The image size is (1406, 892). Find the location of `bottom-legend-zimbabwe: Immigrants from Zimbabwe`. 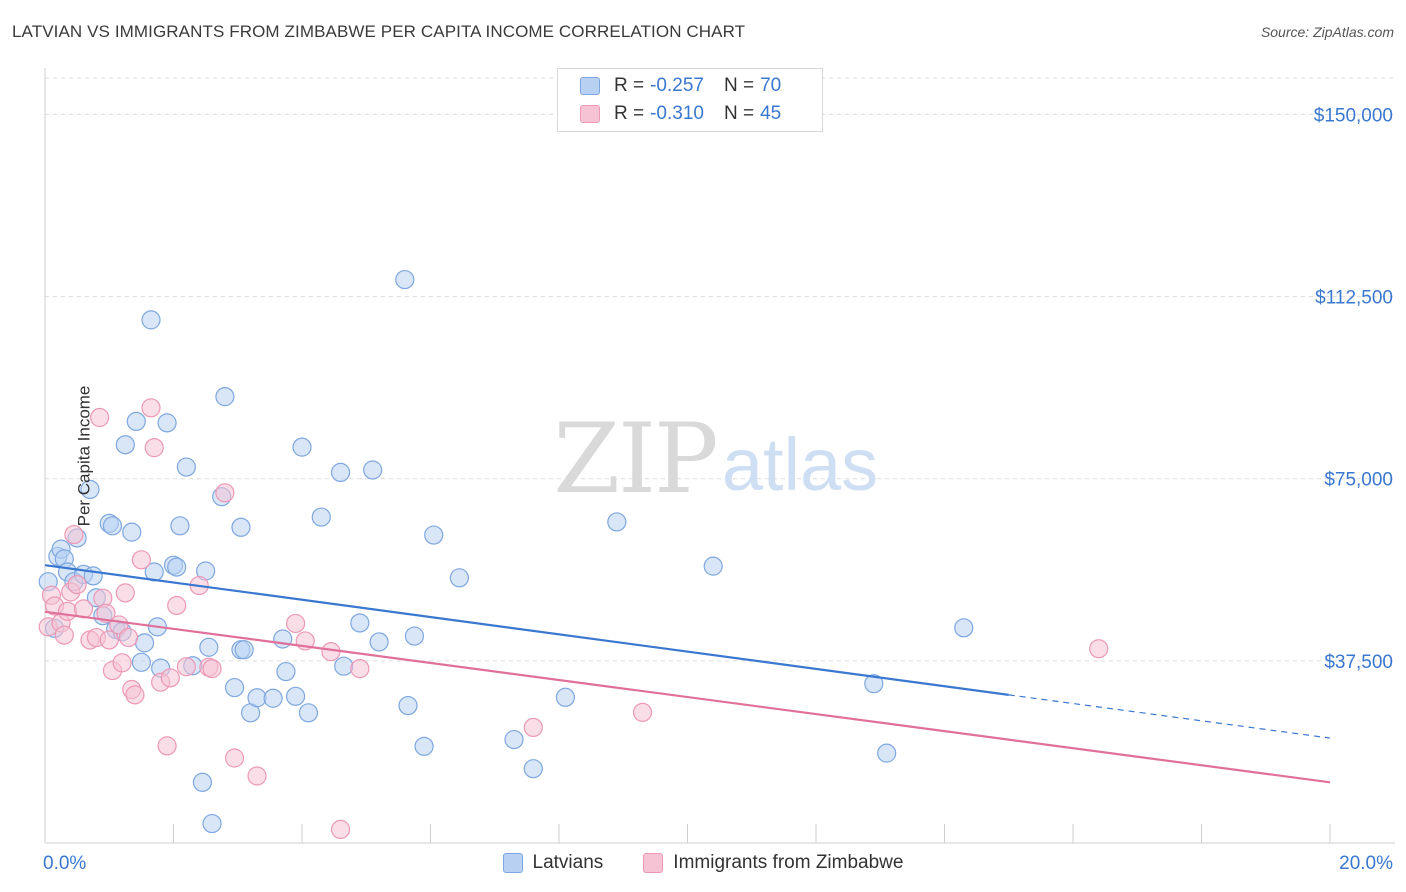

bottom-legend-zimbabwe: Immigrants from Zimbabwe is located at coordinates (773, 863).